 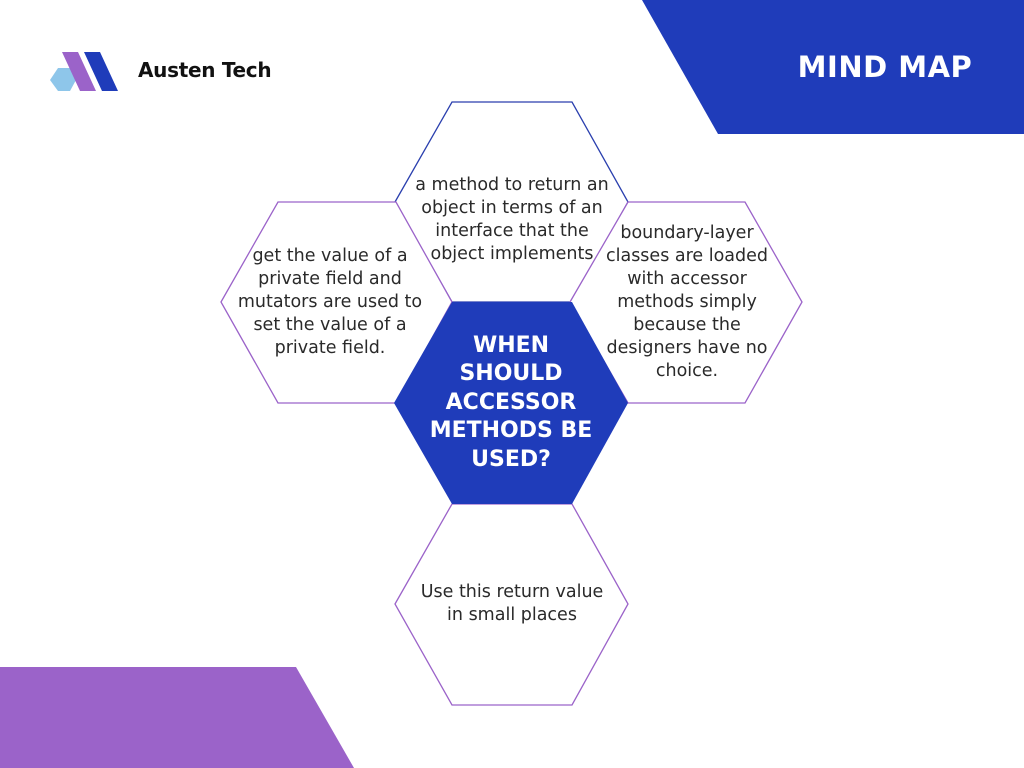 I want to click on brand-name: Austen Tech, so click(x=205, y=70).